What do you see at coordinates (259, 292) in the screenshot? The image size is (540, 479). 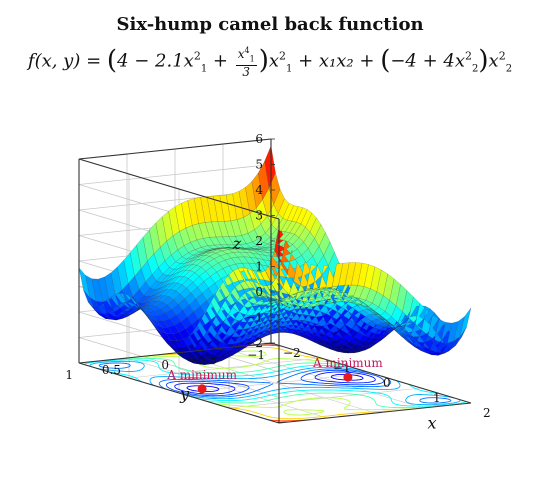 I see `z-tick-label: 0` at bounding box center [259, 292].